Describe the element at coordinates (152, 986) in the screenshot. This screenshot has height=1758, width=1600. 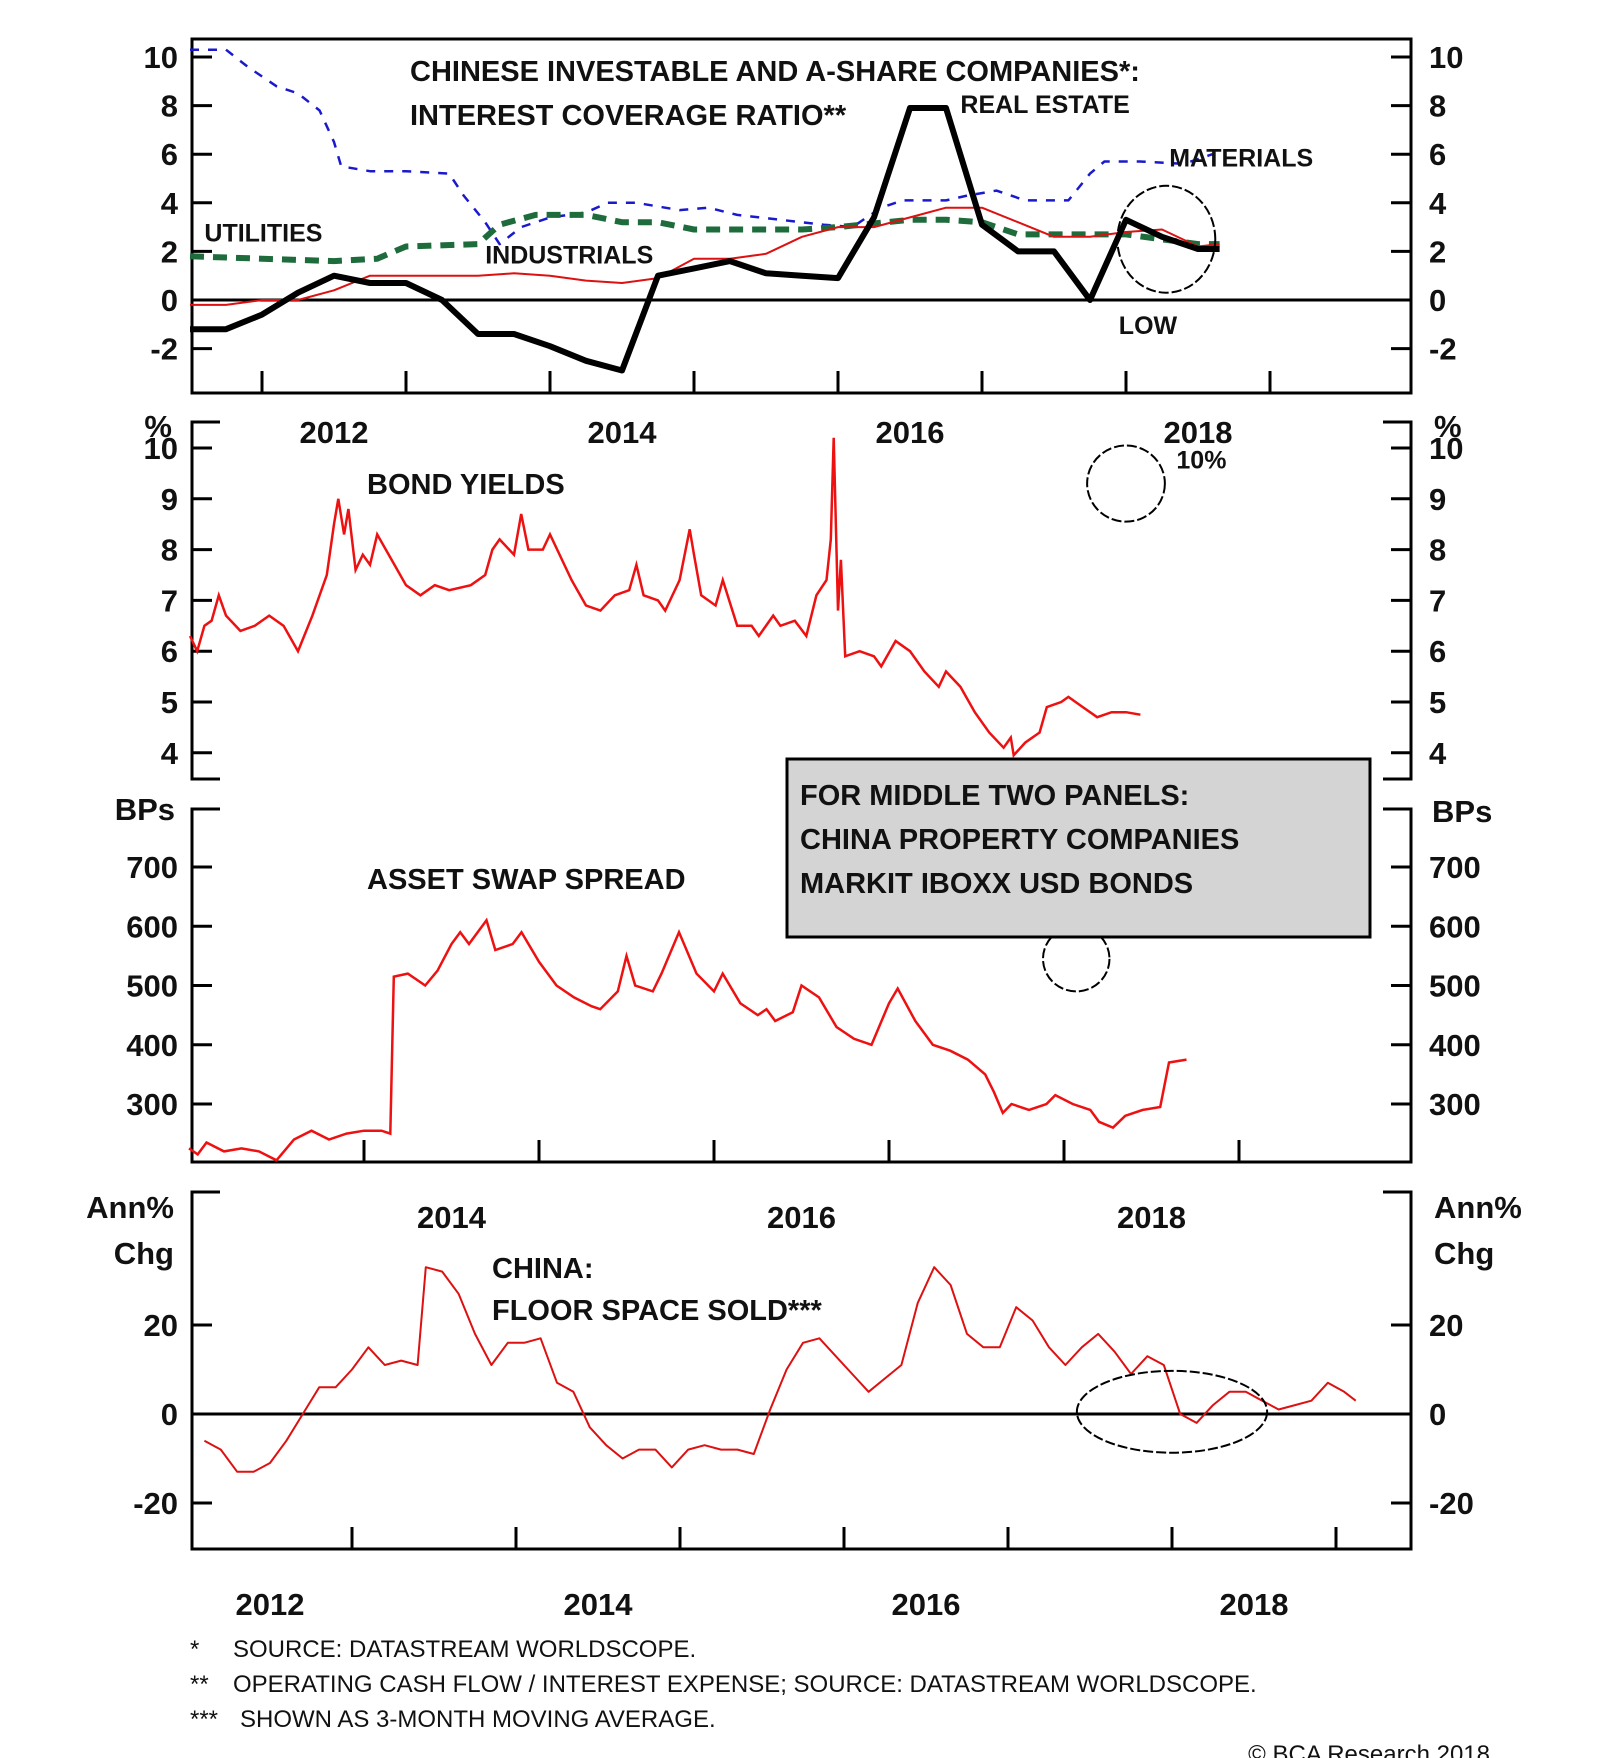
I see `asset-swap-ytick-label-left: 500` at that location.